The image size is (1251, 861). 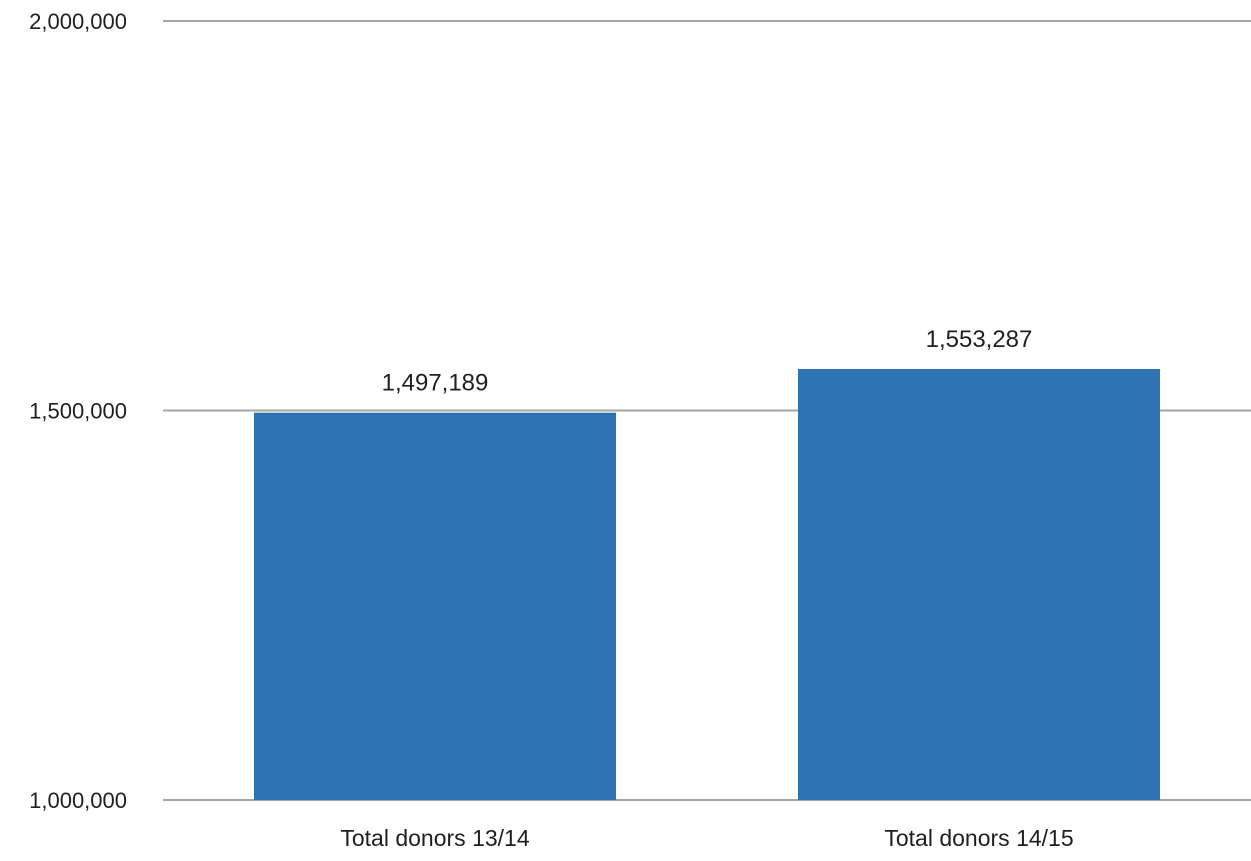 I want to click on y-tick-label: 1,000,000, so click(x=78, y=800).